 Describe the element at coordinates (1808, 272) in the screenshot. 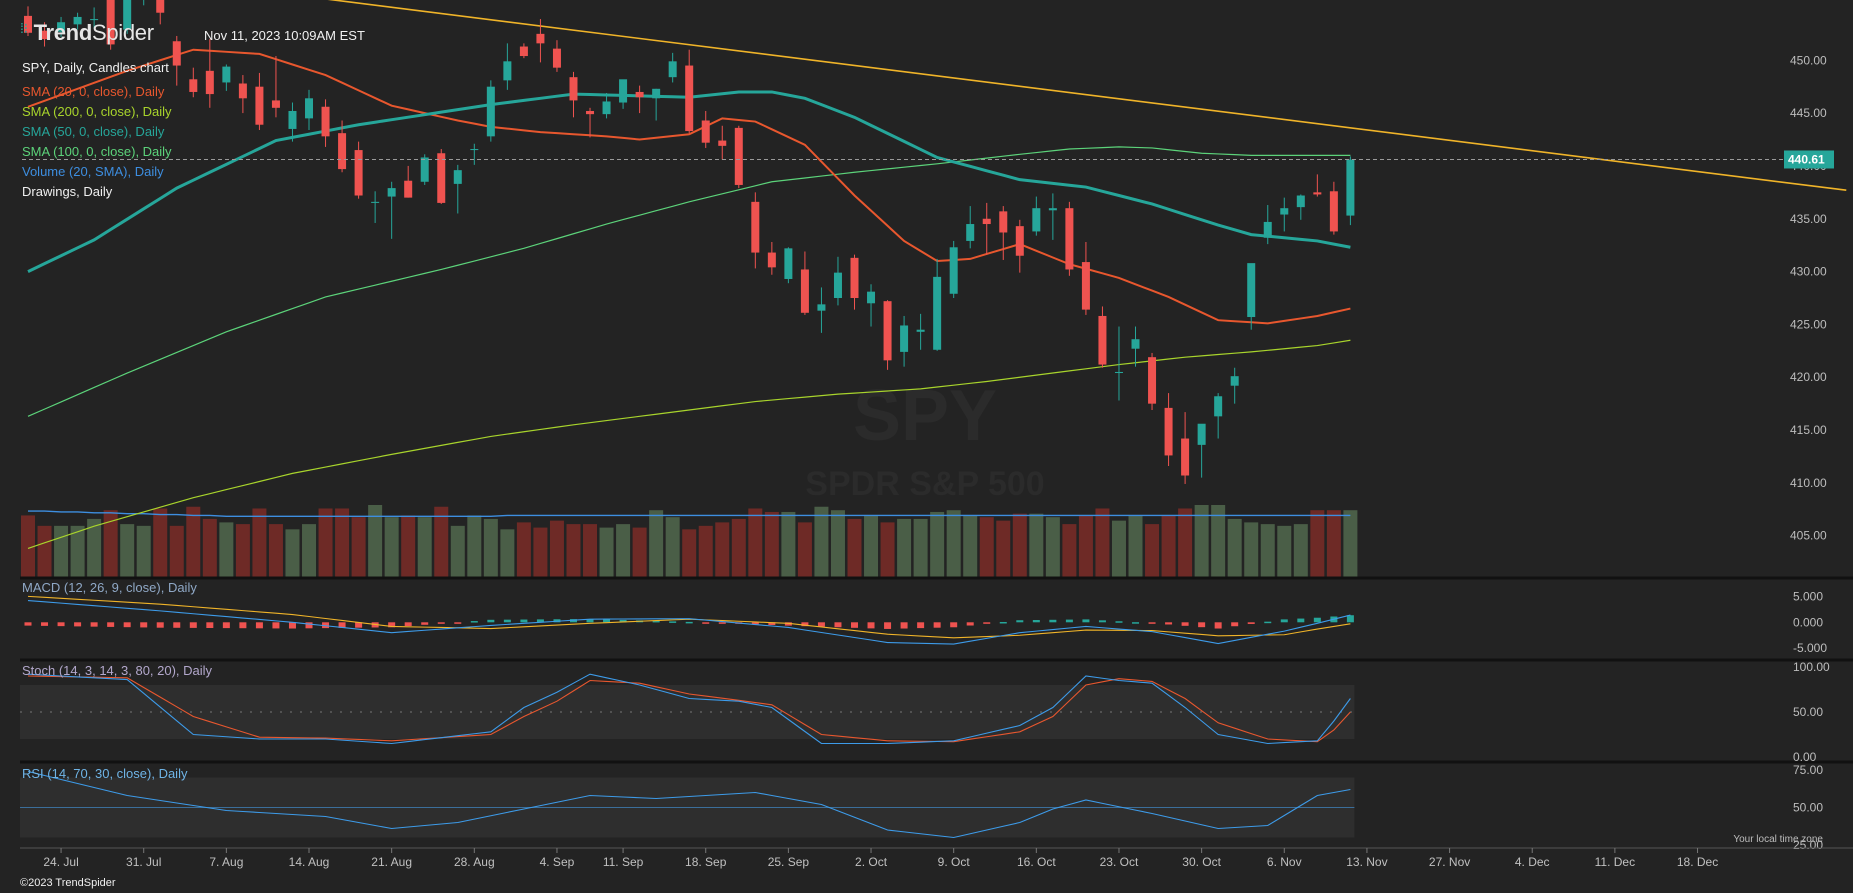

I see `price-tick-label: 430.00` at that location.